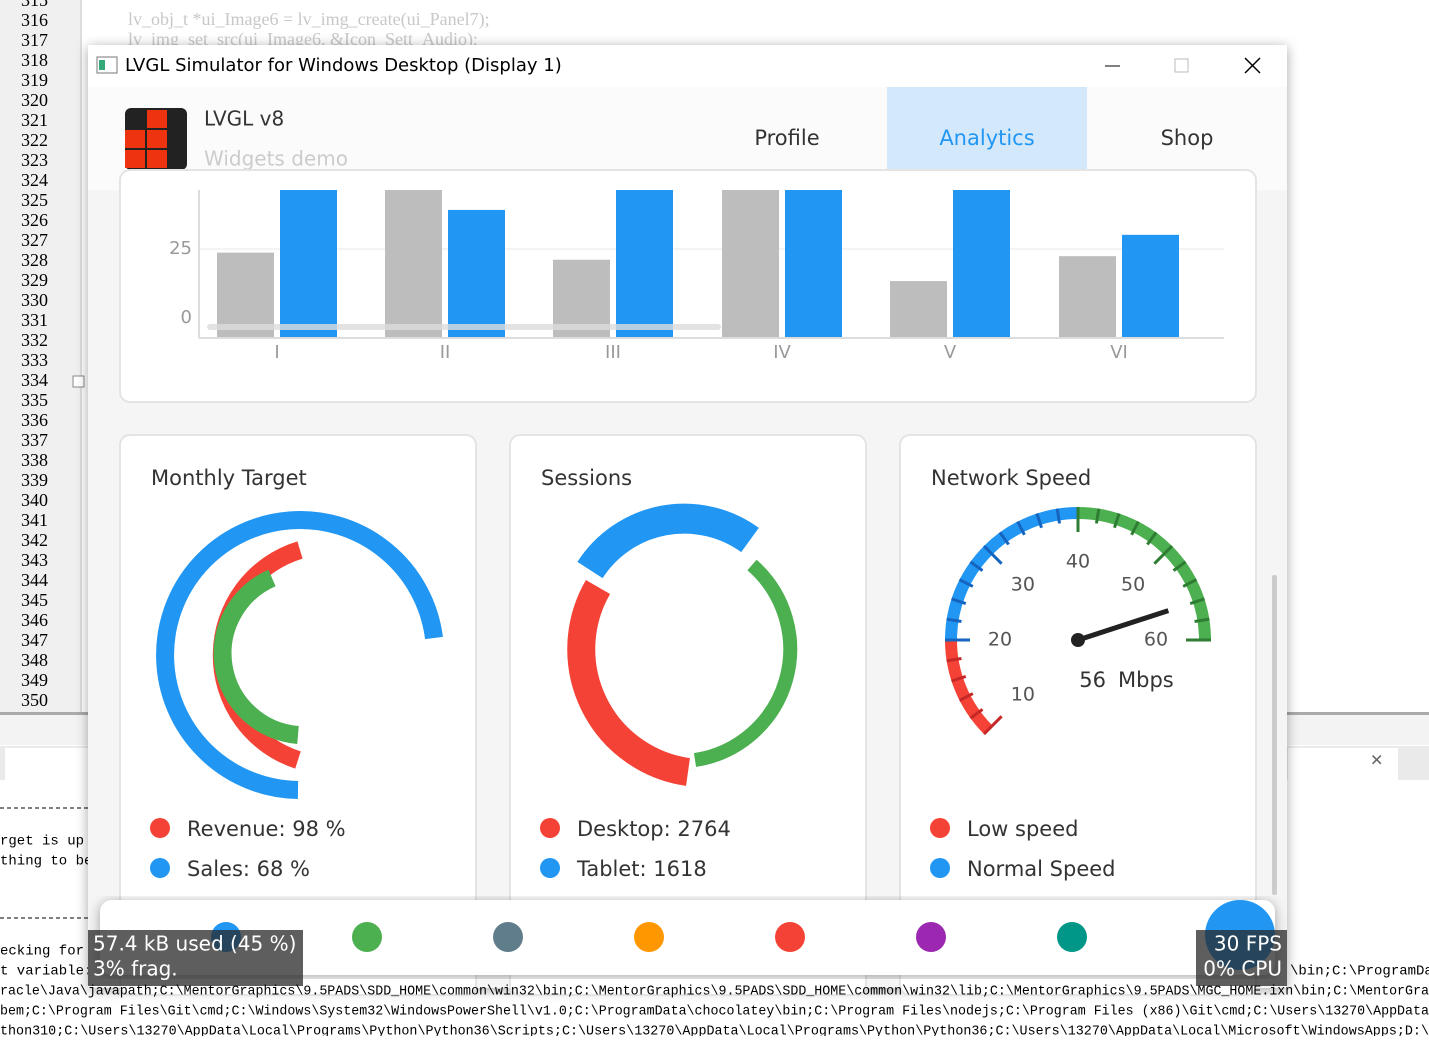 This screenshot has height=1040, width=1429. What do you see at coordinates (229, 478) in the screenshot?
I see `card-title: Monthly Target` at bounding box center [229, 478].